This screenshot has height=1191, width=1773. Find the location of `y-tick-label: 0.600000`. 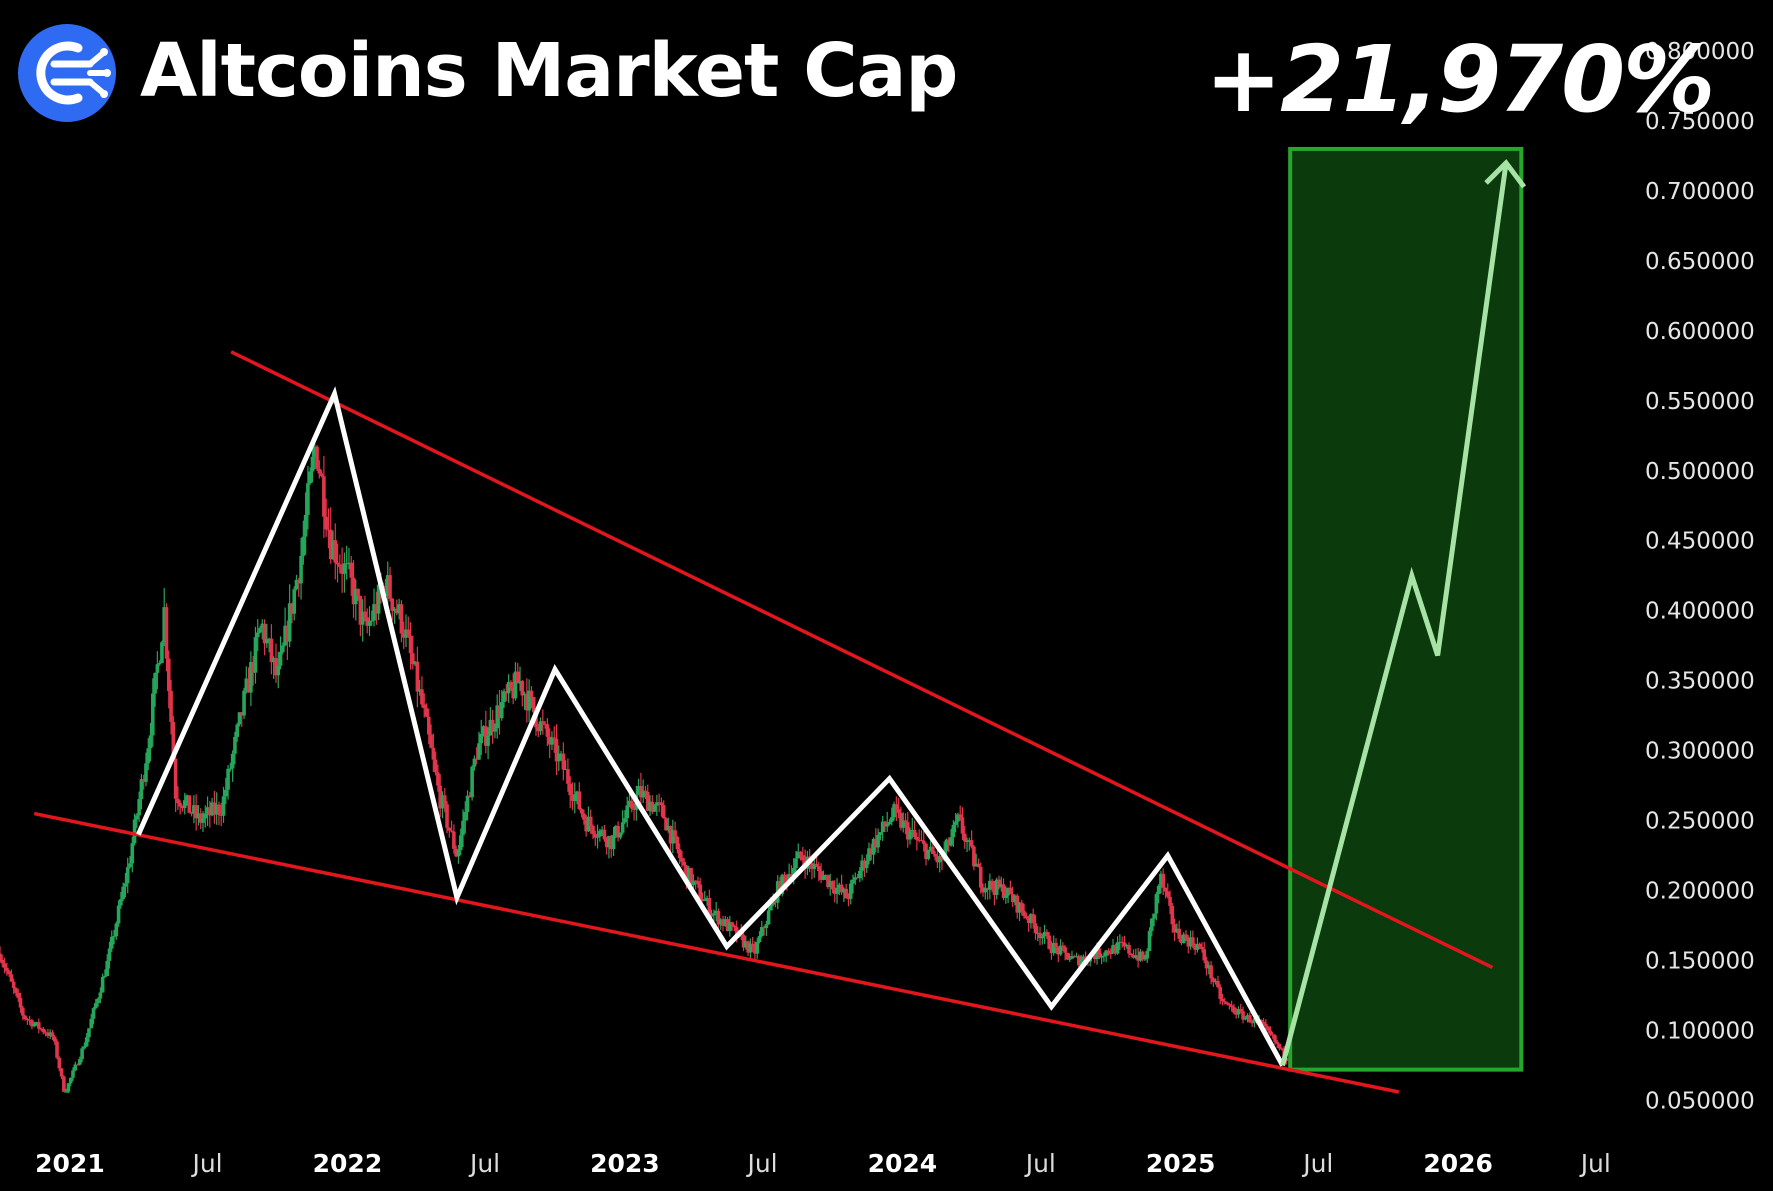

y-tick-label: 0.600000 is located at coordinates (1700, 332).